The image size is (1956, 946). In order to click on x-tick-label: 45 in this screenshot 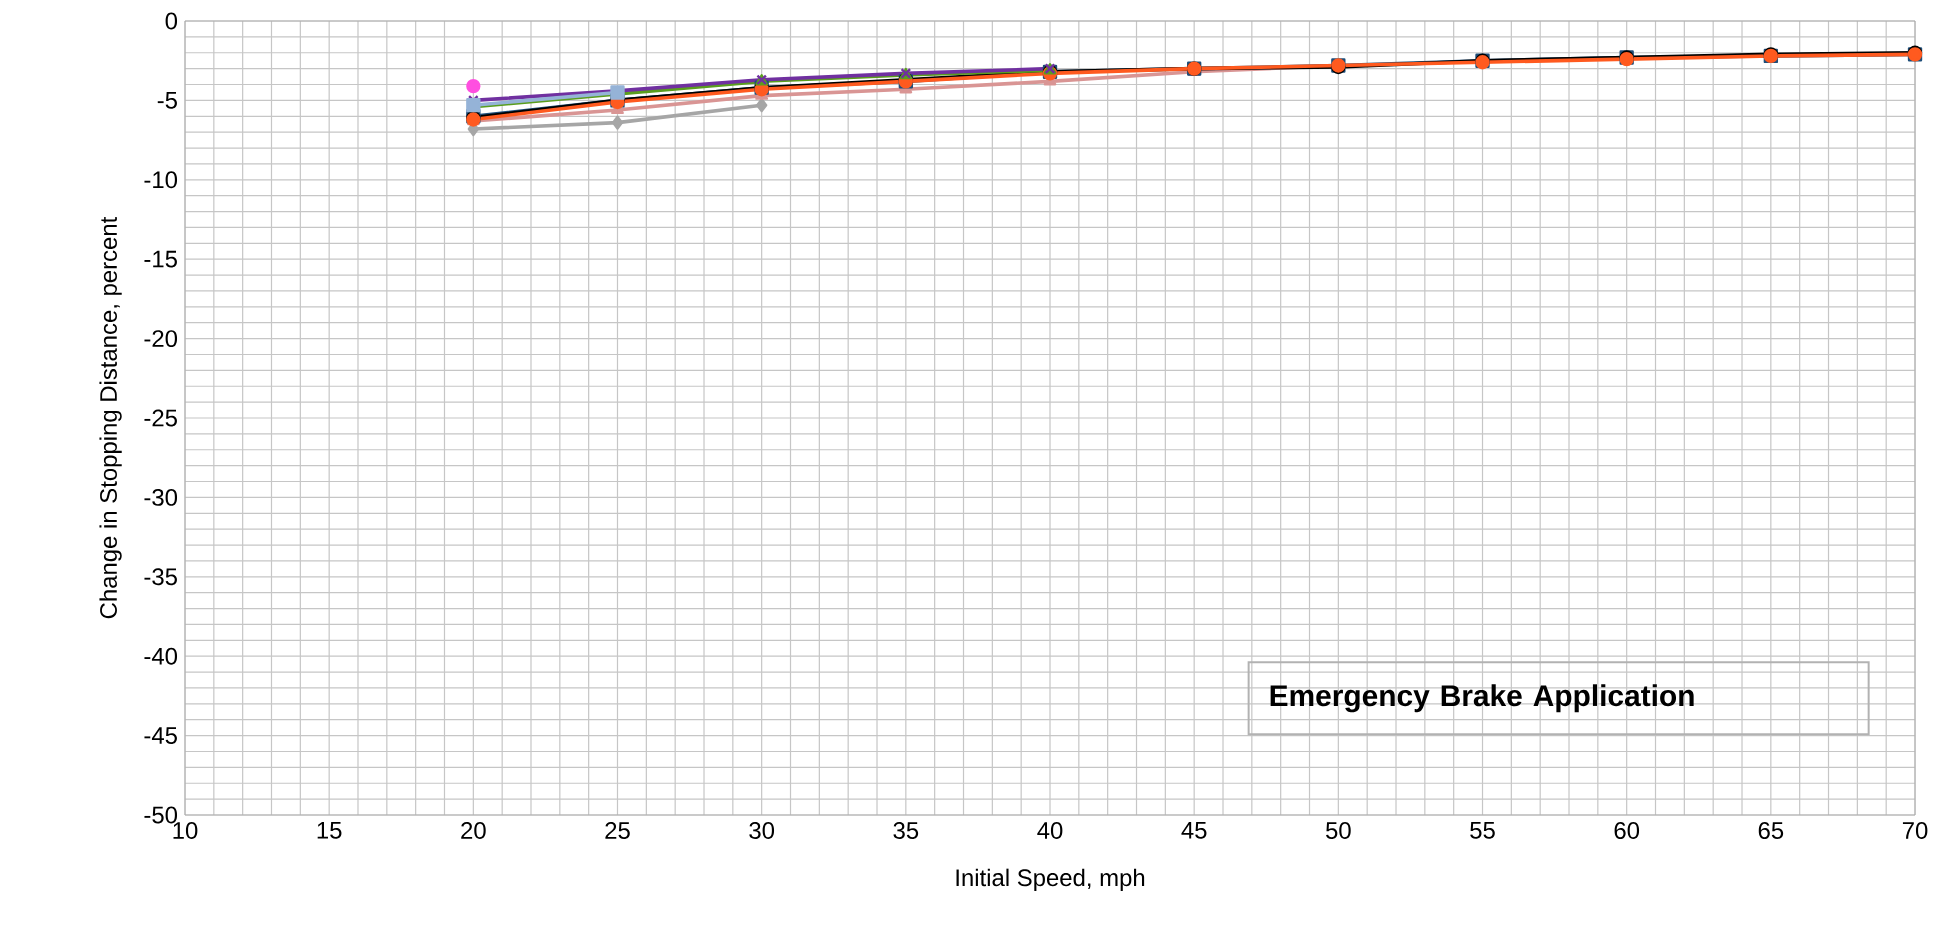, I will do `click(1194, 830)`.